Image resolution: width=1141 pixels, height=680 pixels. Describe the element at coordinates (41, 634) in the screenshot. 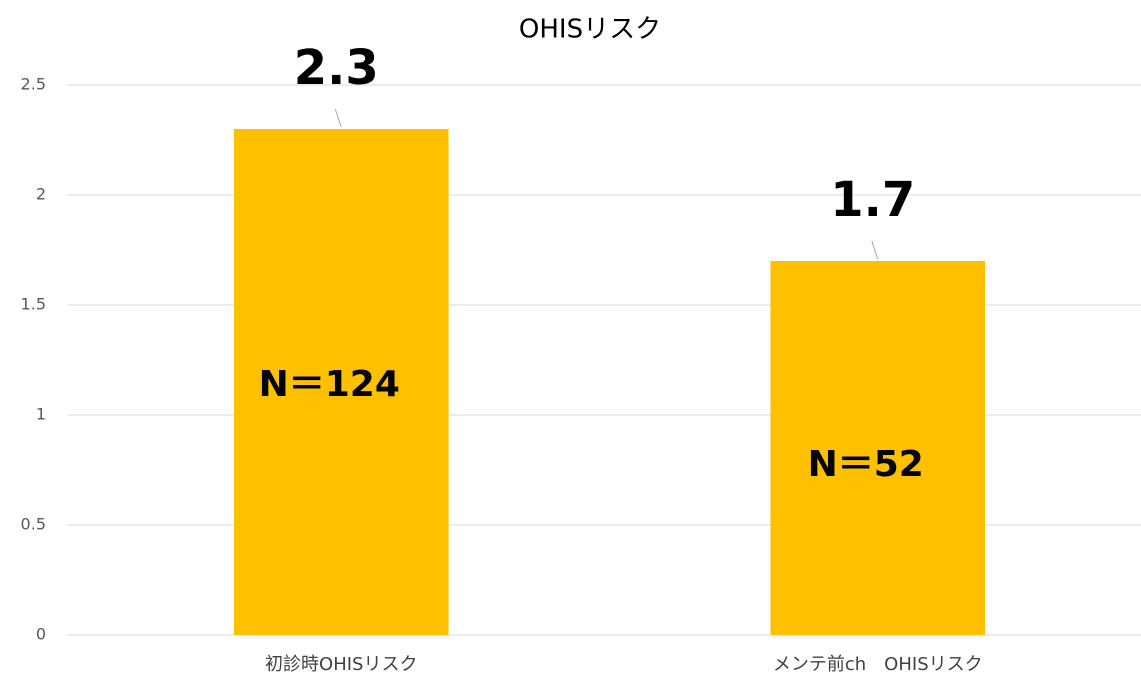

I see `y-tick-label: 0` at that location.